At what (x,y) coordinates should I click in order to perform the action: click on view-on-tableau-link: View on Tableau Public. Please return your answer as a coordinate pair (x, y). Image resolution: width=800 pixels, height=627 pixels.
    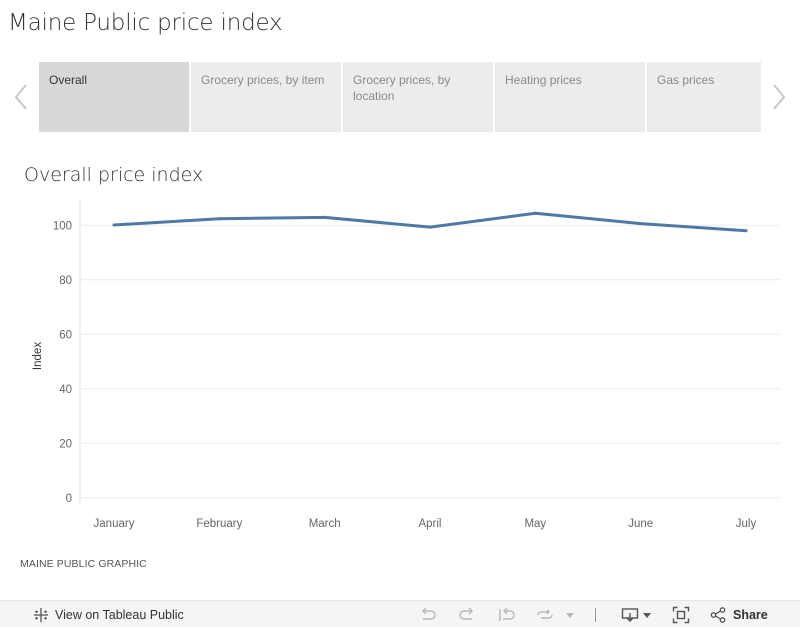
    Looking at the image, I should click on (108, 614).